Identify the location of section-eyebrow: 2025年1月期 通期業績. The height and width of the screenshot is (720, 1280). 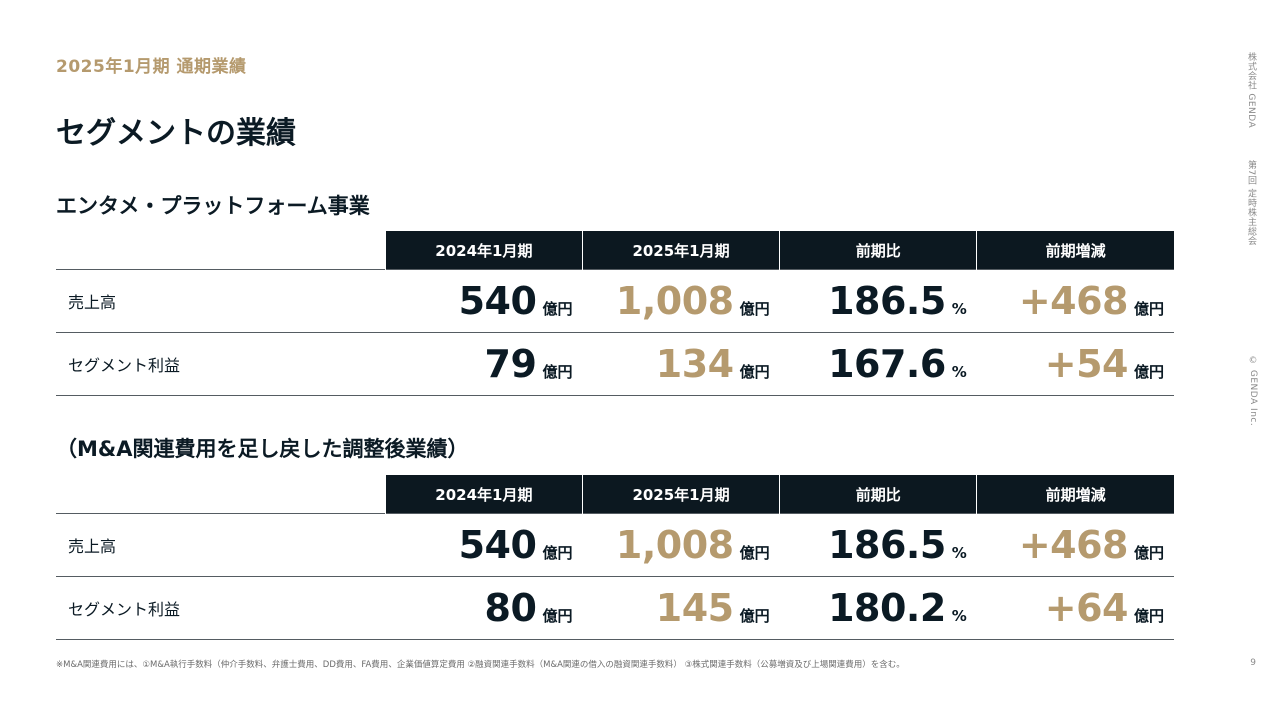
(151, 67).